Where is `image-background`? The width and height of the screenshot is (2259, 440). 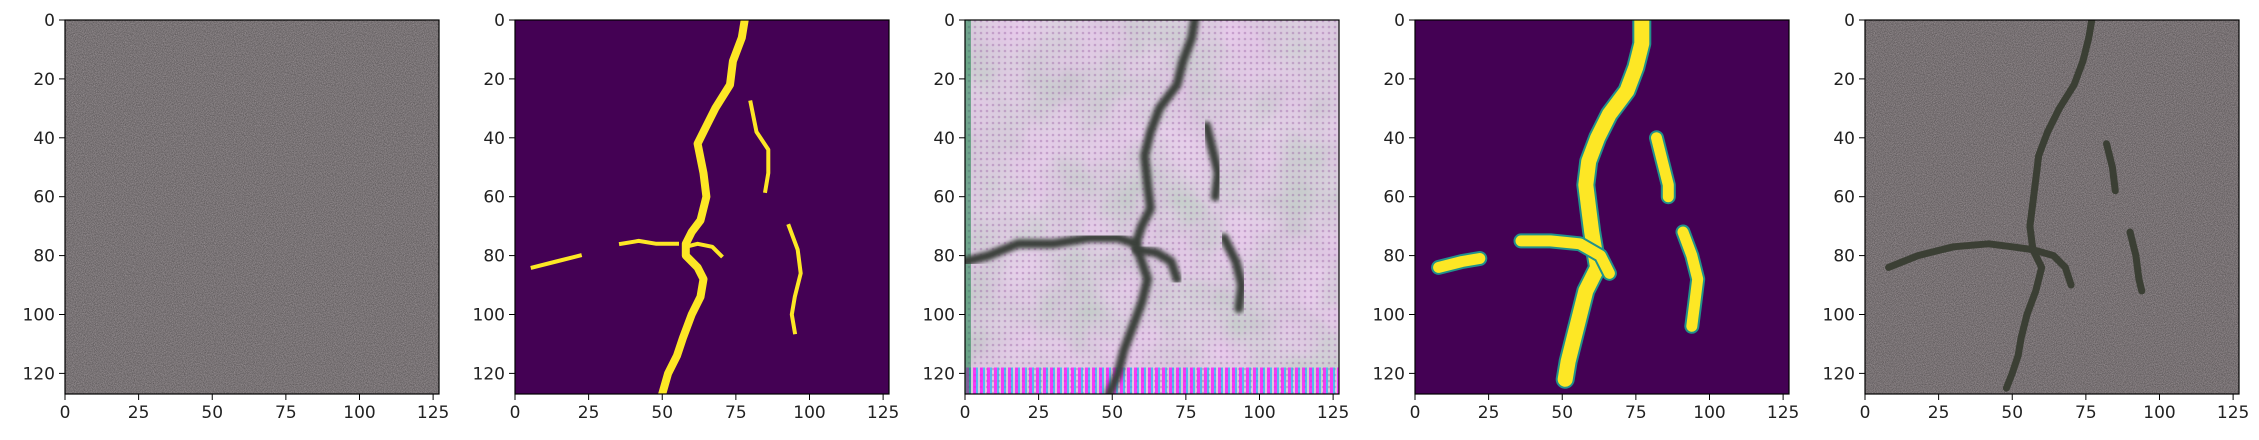 image-background is located at coordinates (1602, 207).